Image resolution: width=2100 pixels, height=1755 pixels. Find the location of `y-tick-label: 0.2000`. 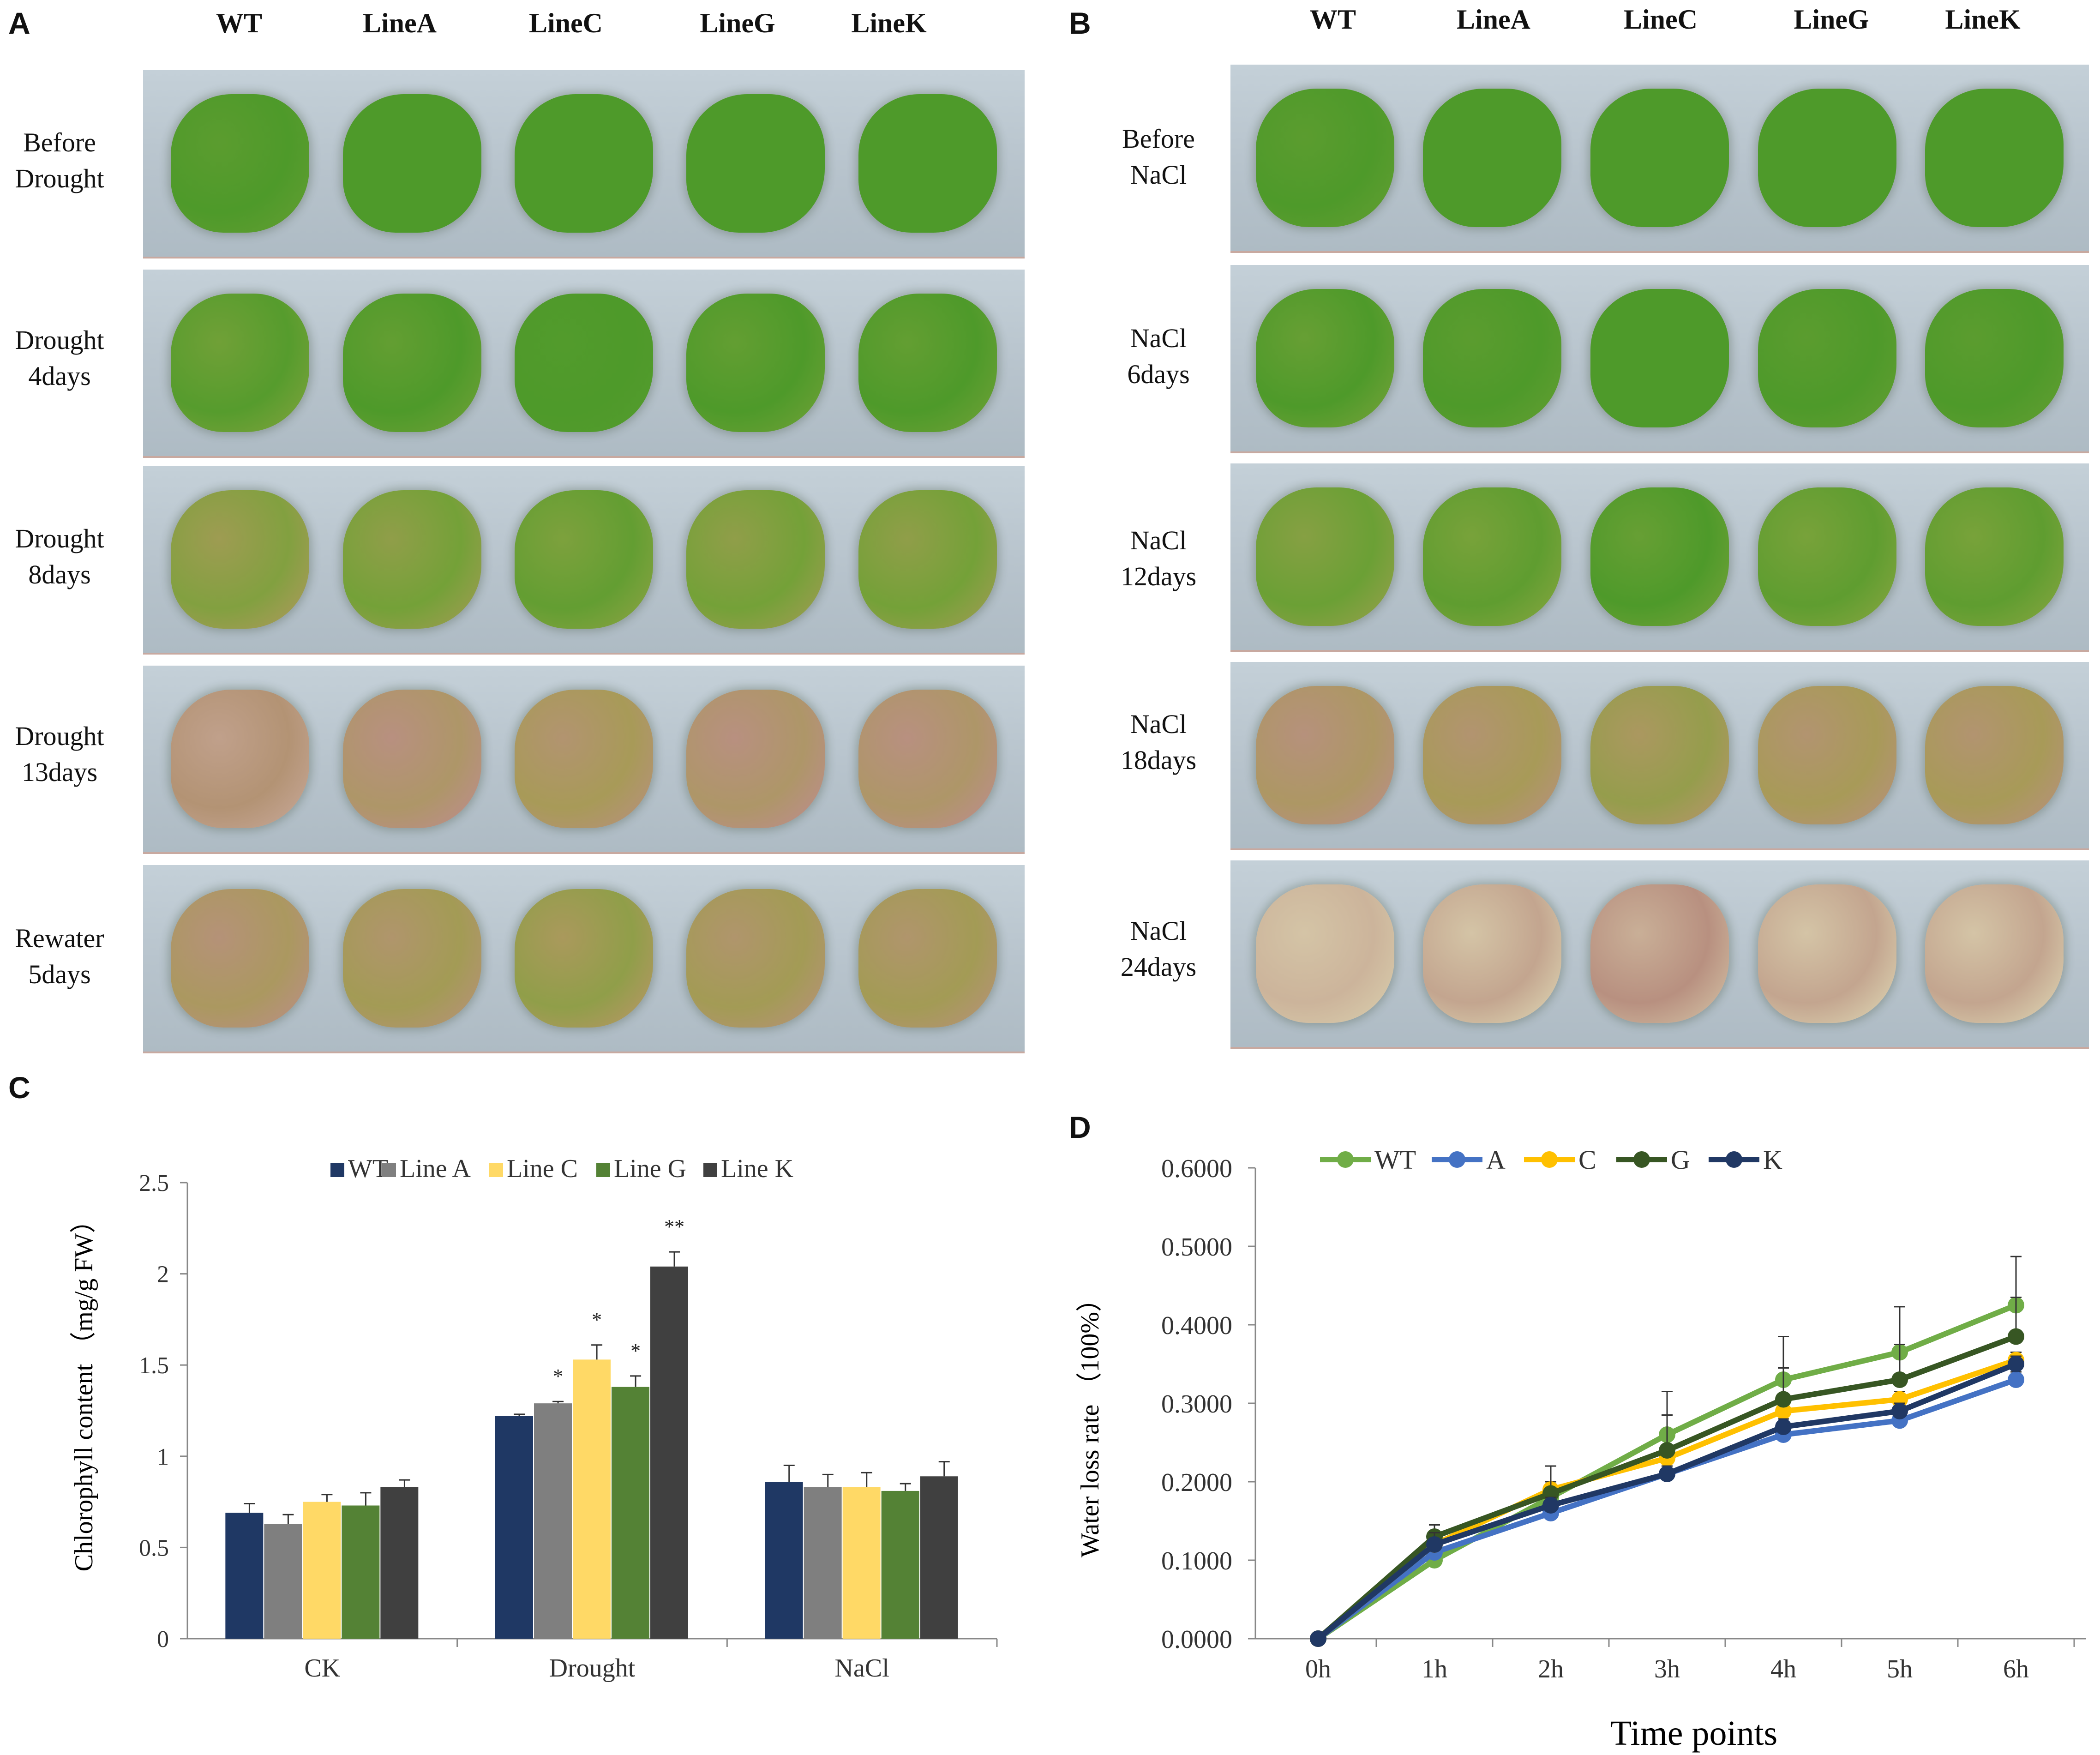

y-tick-label: 0.2000 is located at coordinates (1196, 1482).